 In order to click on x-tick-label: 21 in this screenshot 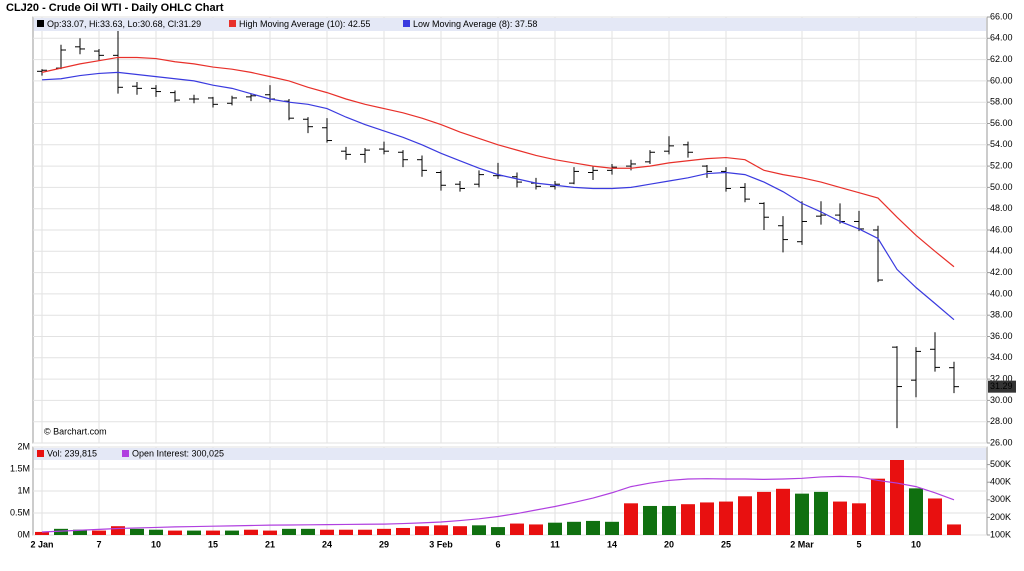, I will do `click(270, 544)`.